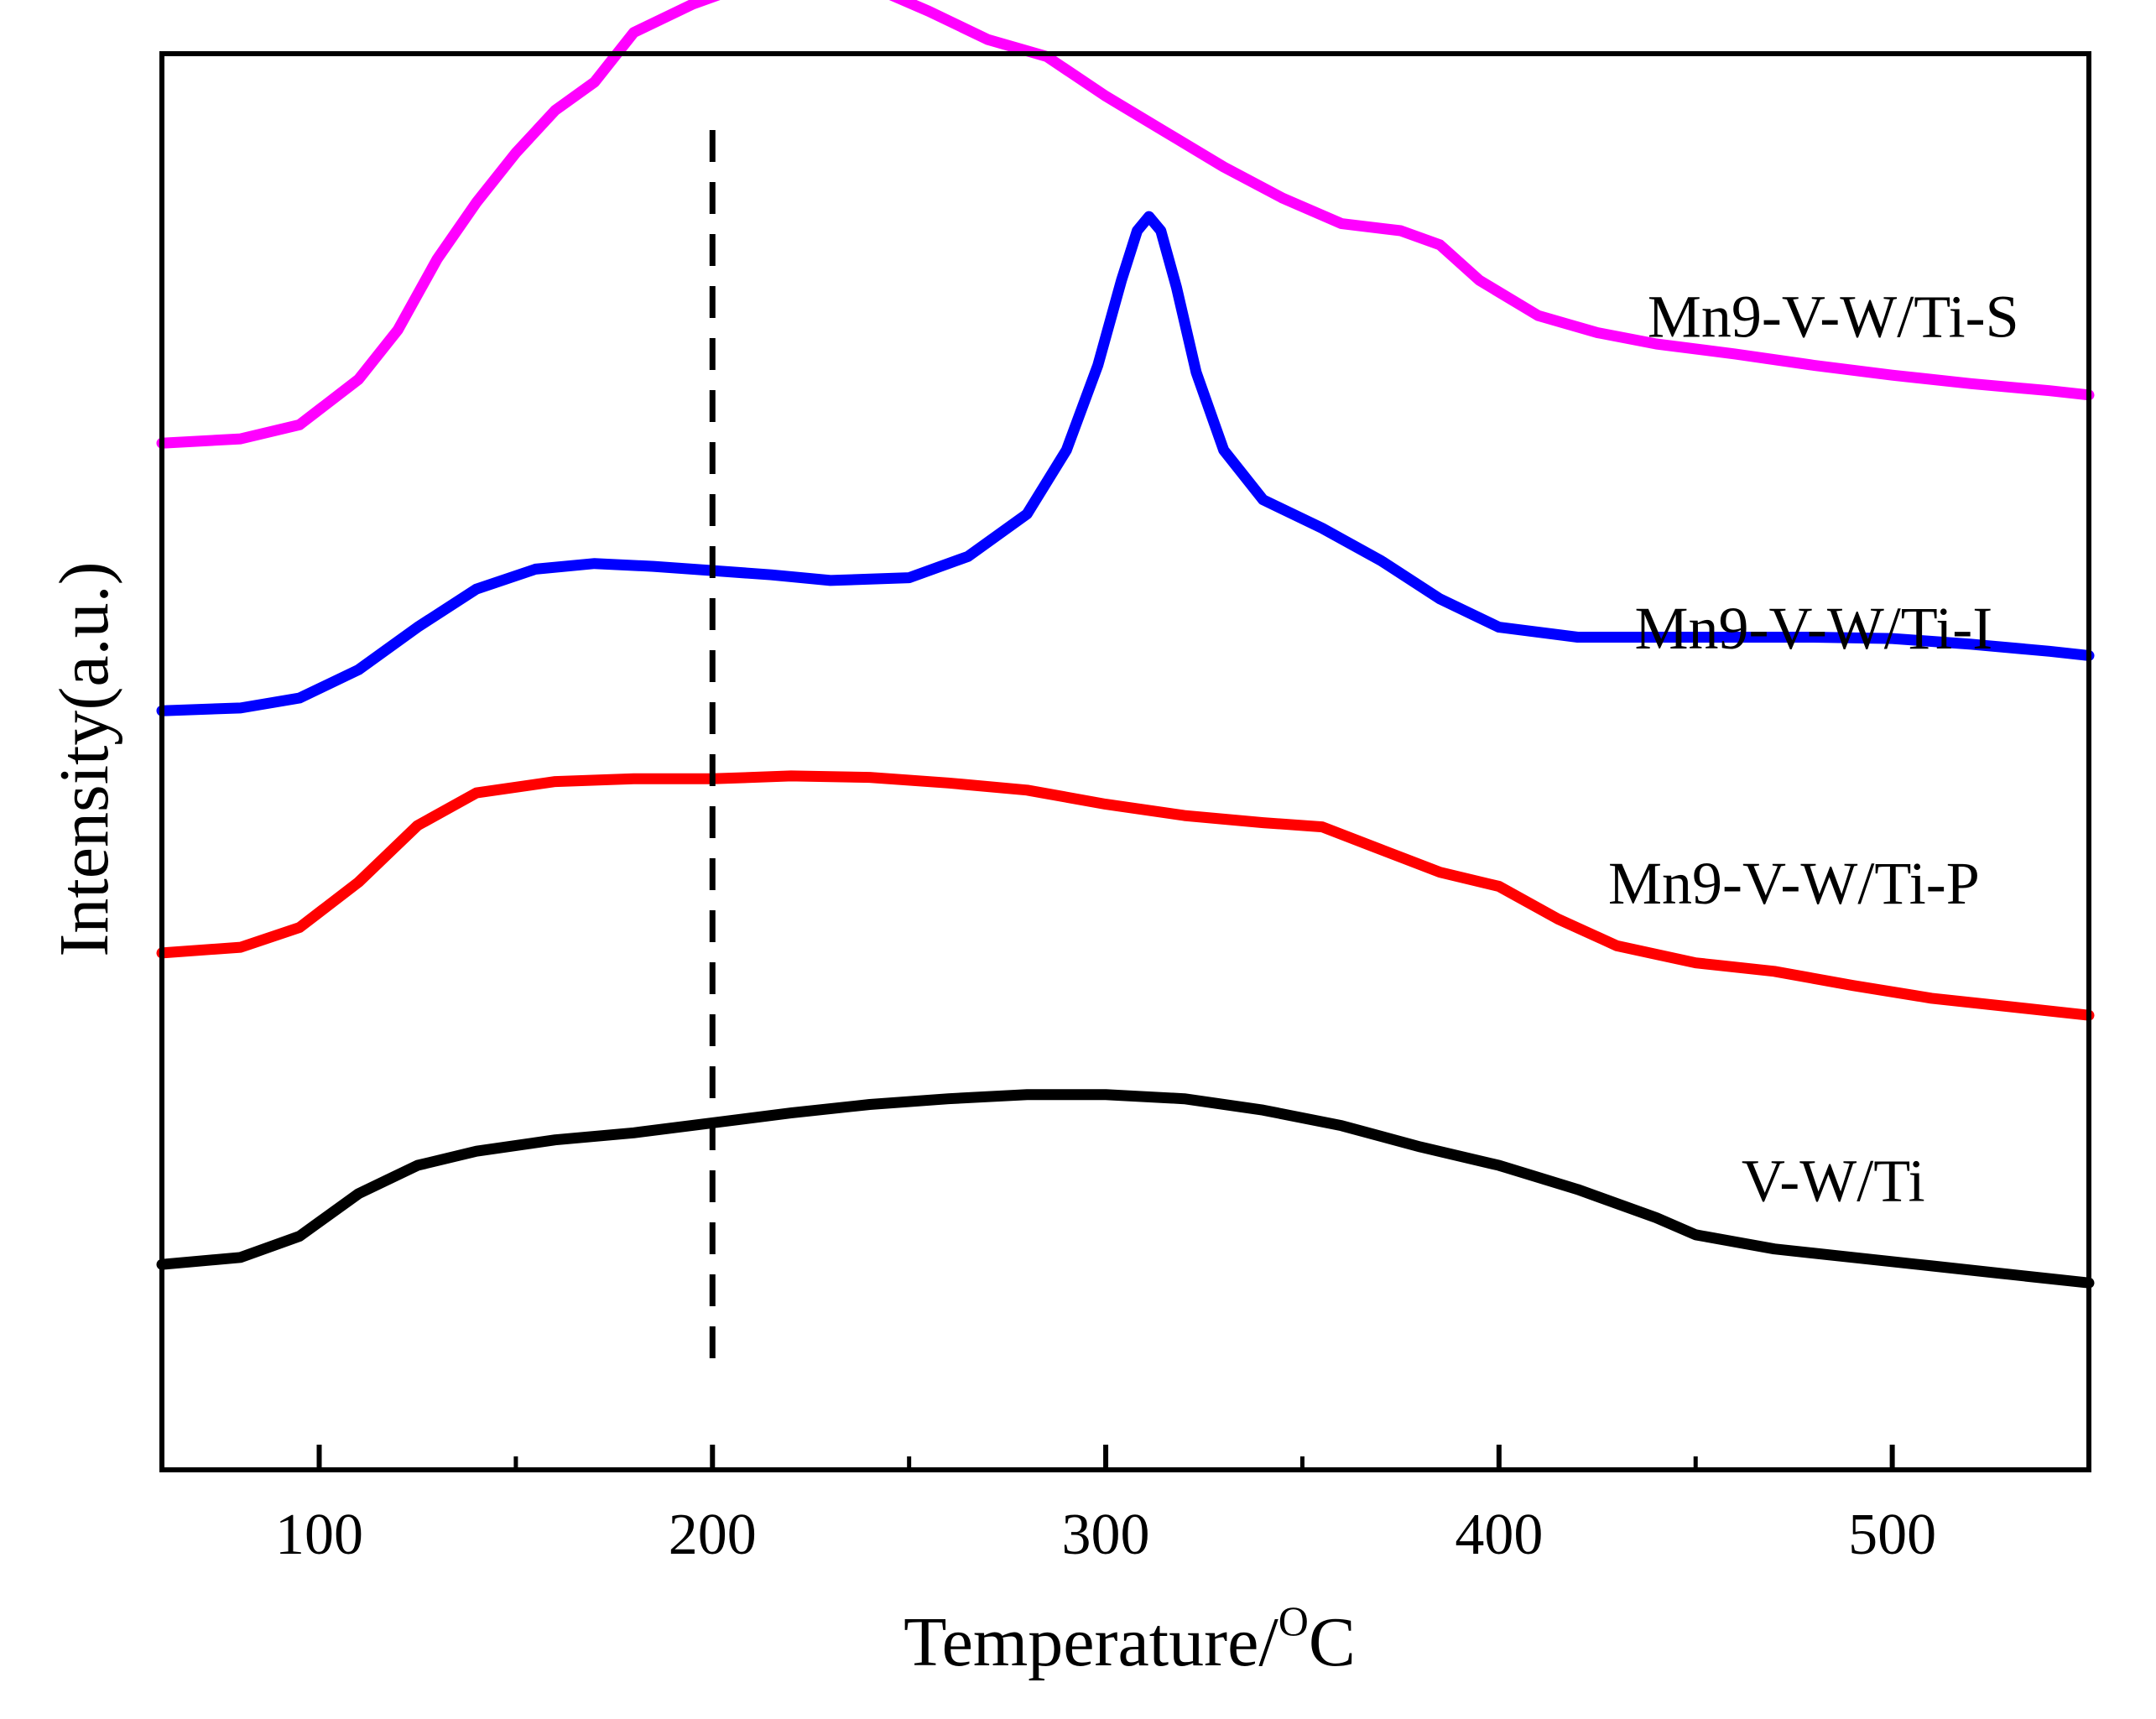  I want to click on x-tick-label: 500, so click(1892, 1535).